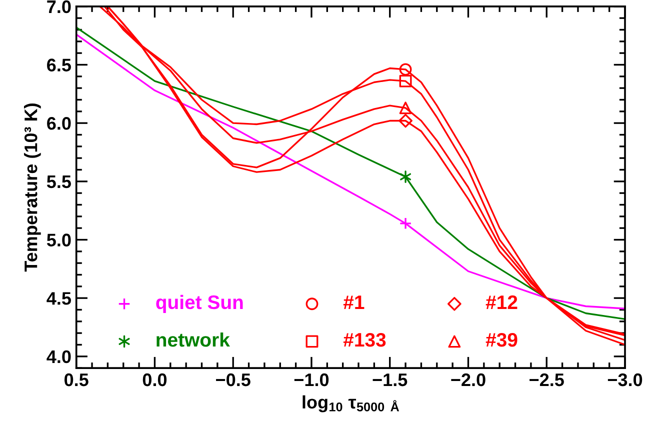 Image resolution: width=647 pixels, height=428 pixels. What do you see at coordinates (58, 240) in the screenshot?
I see `y-tick-label: 5.0` at bounding box center [58, 240].